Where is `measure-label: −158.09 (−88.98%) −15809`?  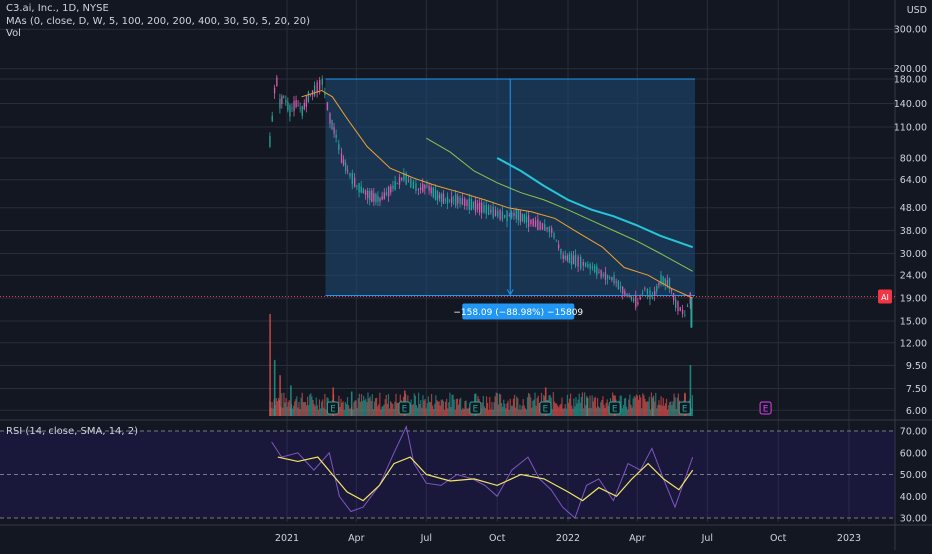
measure-label: −158.09 (−88.98%) −15809 is located at coordinates (518, 313).